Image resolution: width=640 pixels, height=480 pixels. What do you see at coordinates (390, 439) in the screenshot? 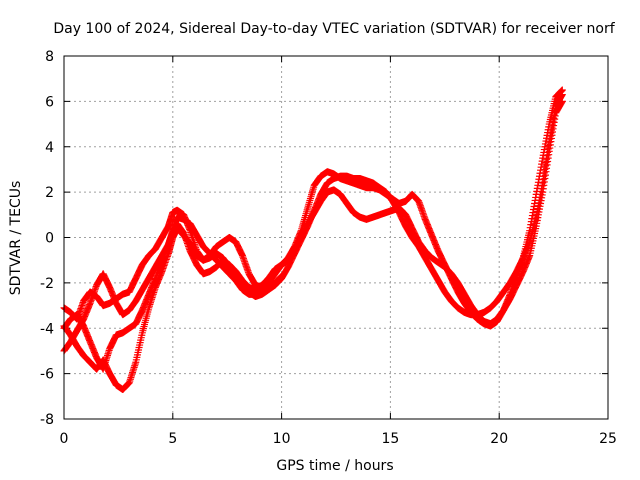
I see `x-tick-label: 15` at bounding box center [390, 439].